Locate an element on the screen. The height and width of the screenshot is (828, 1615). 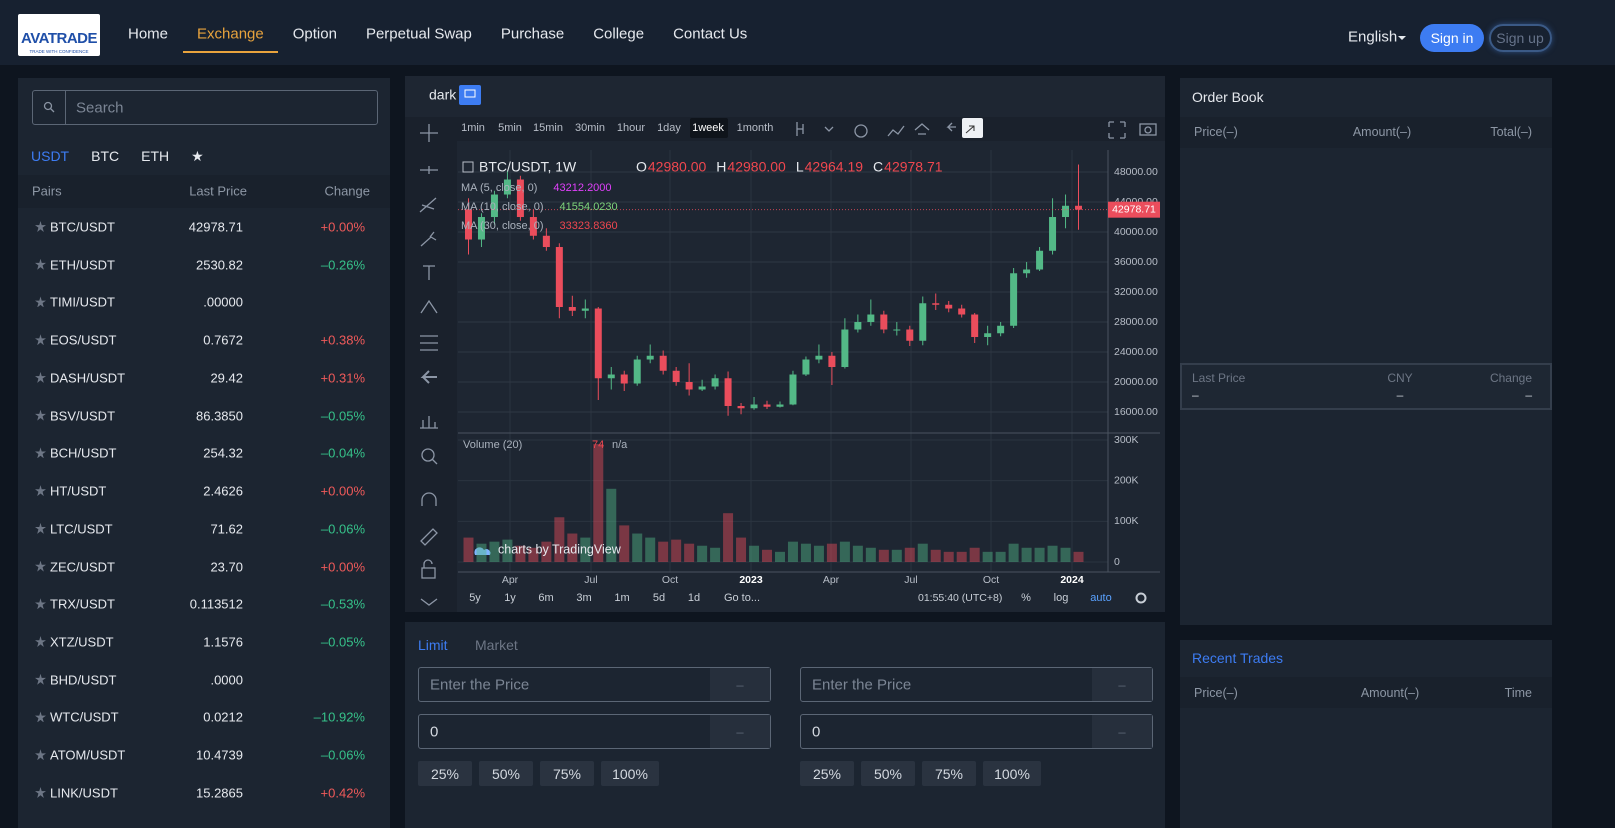
percent-label: 75% is located at coordinates (567, 774).